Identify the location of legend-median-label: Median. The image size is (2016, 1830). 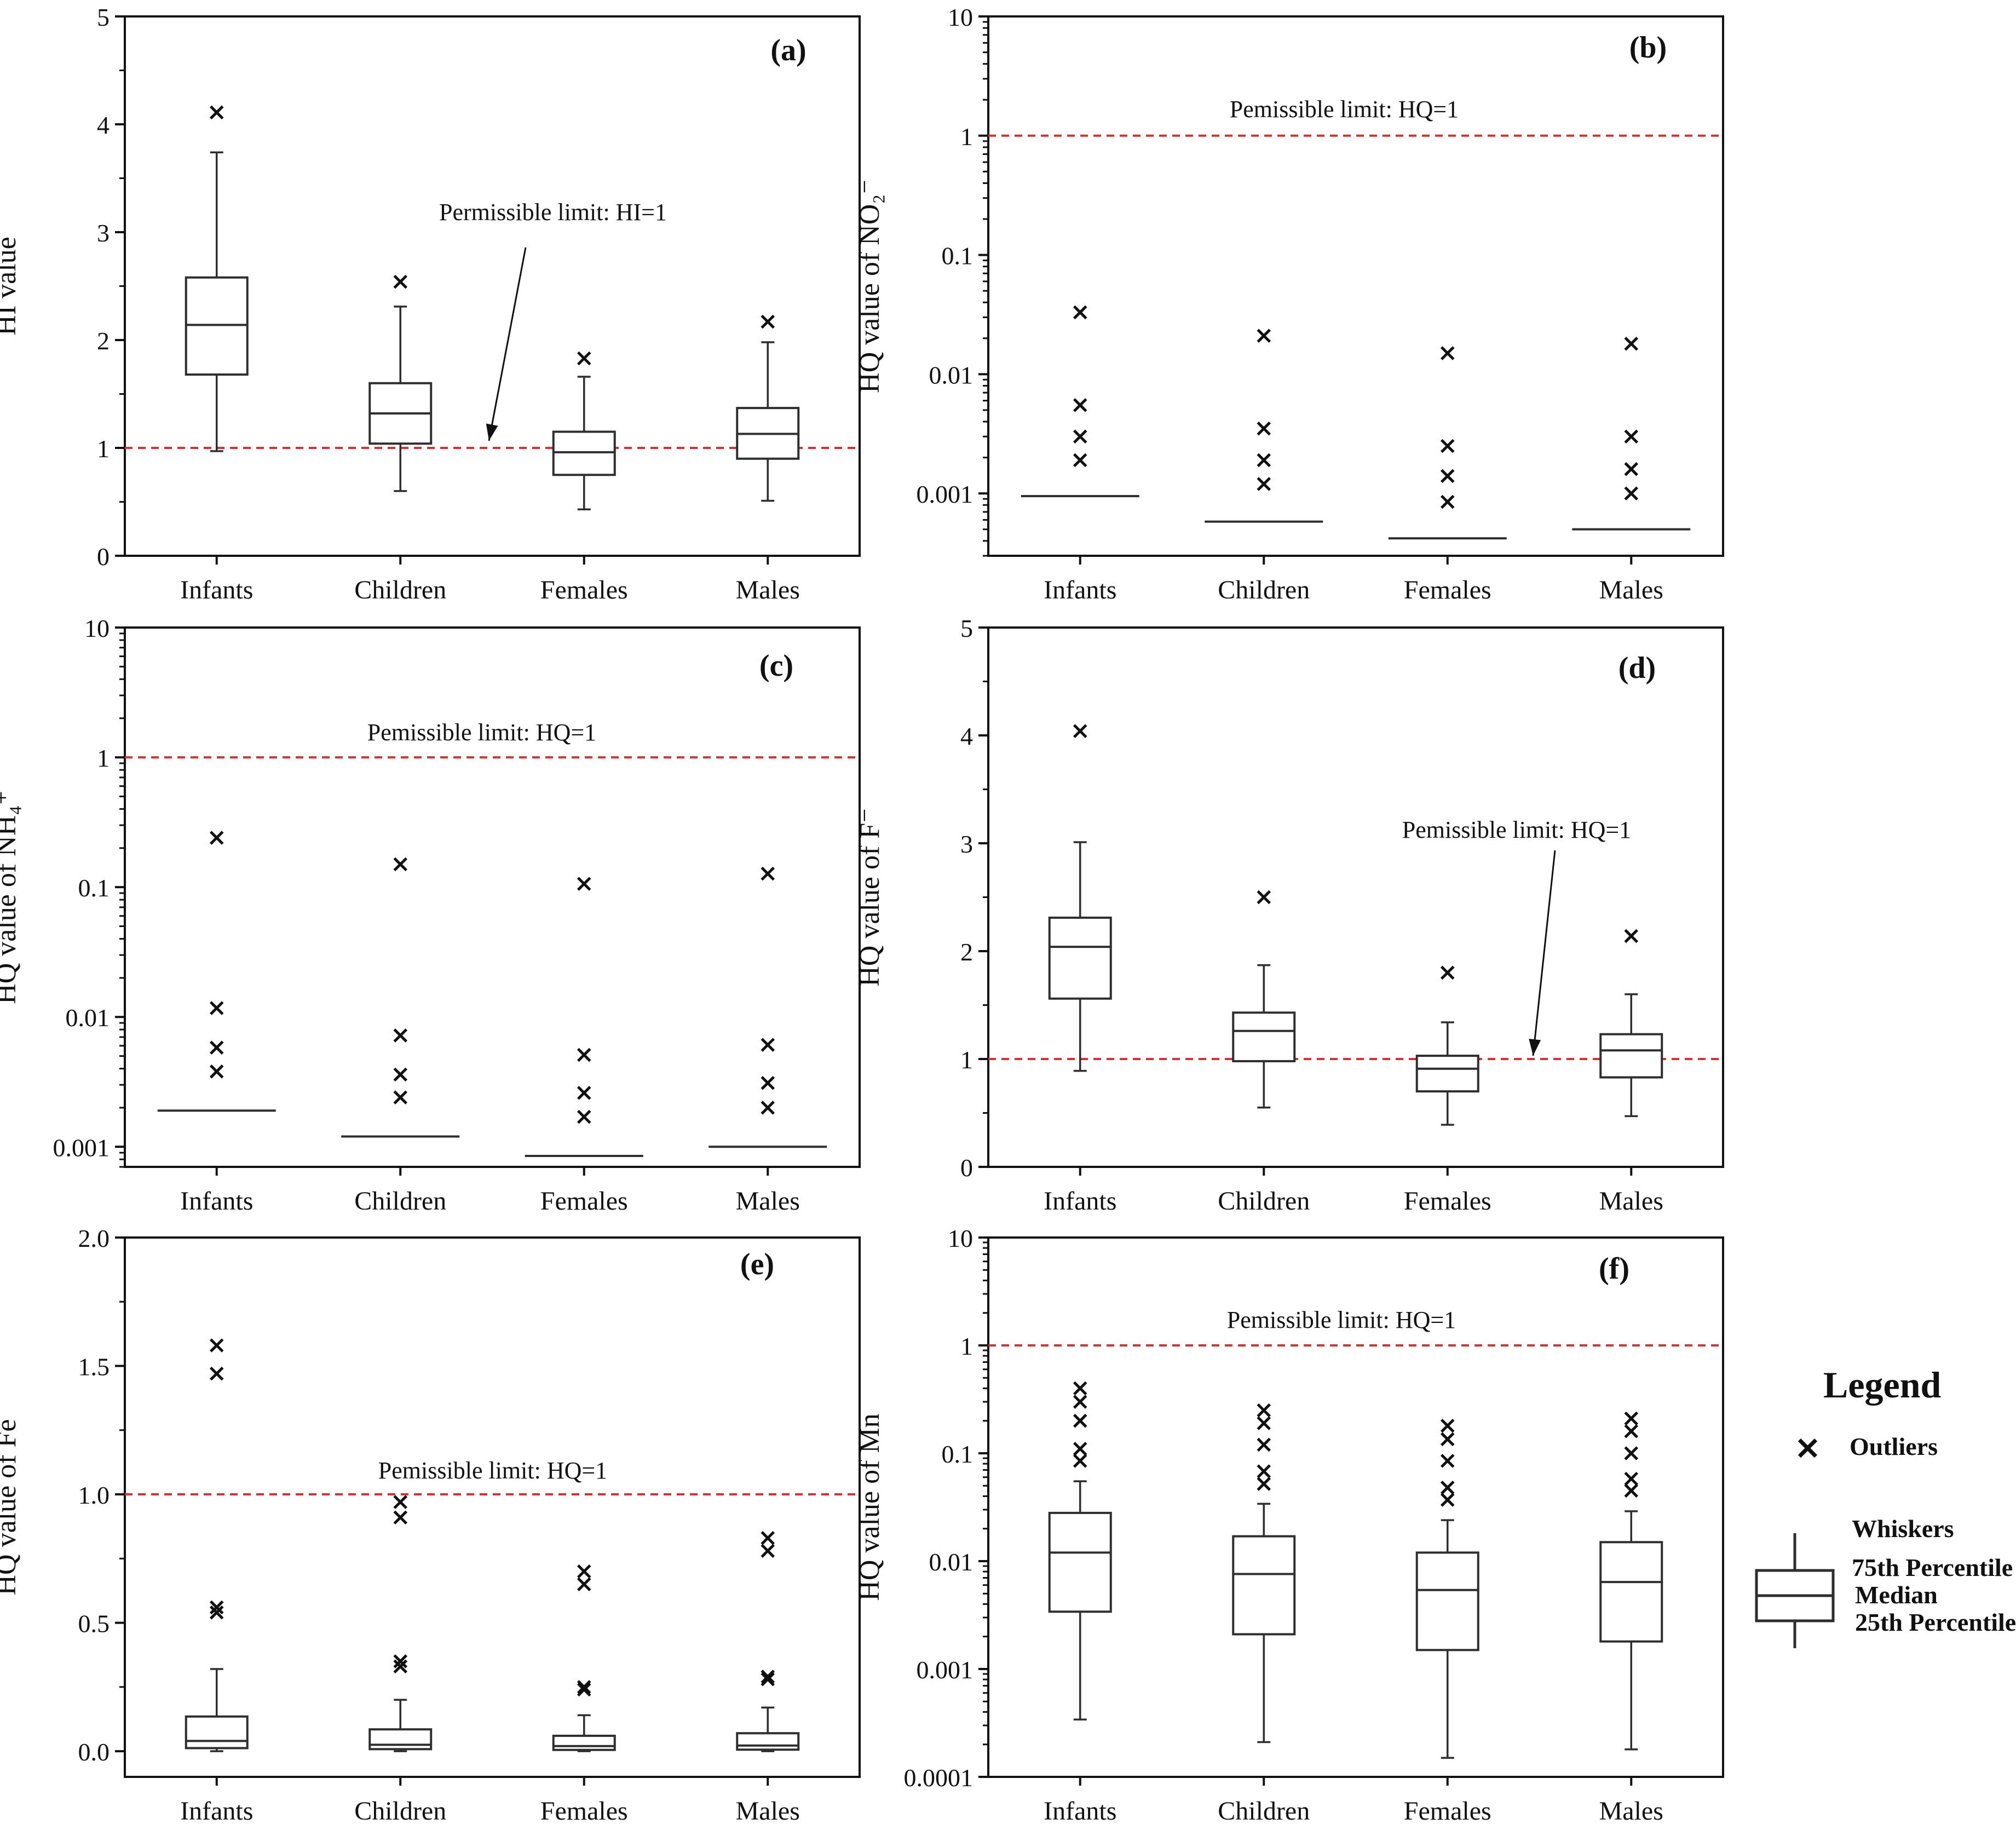
(1896, 1595).